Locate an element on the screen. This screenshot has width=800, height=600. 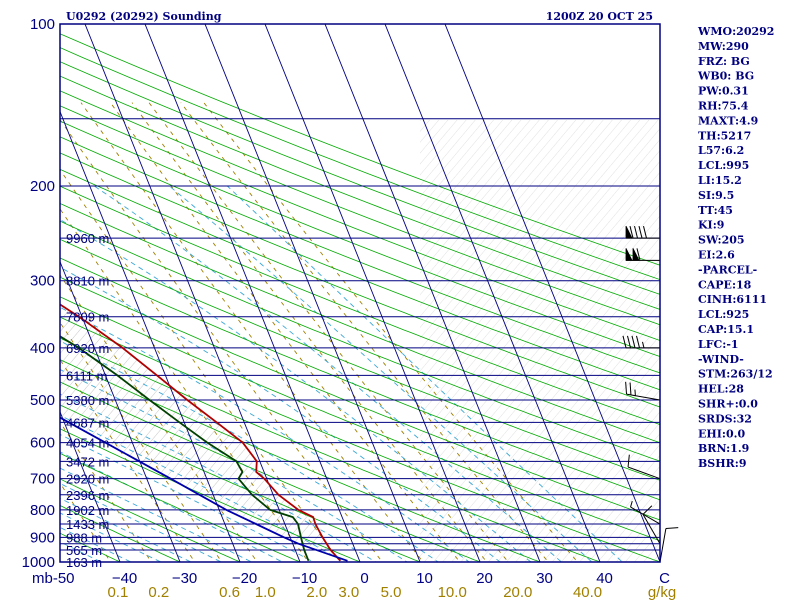
temperature-tick-label: C is located at coordinates (664, 578).